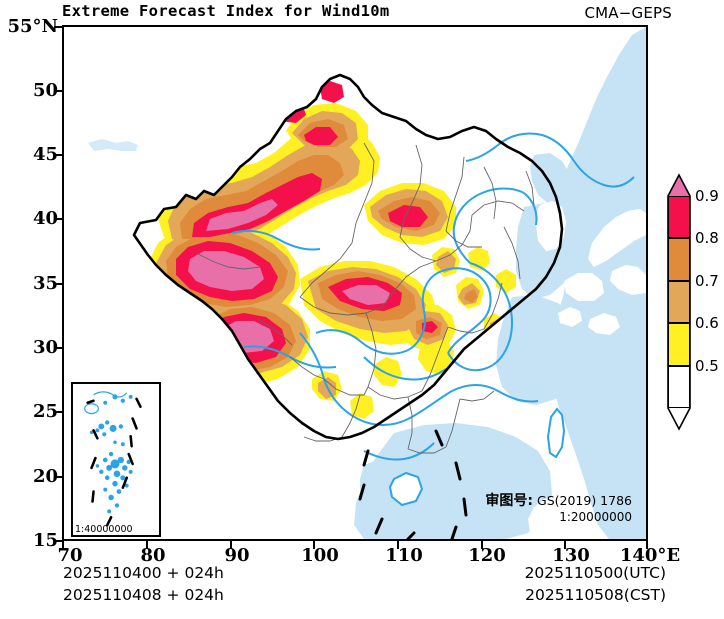 This screenshot has width=724, height=619. I want to click on y-tick-label: 20, so click(45, 476).